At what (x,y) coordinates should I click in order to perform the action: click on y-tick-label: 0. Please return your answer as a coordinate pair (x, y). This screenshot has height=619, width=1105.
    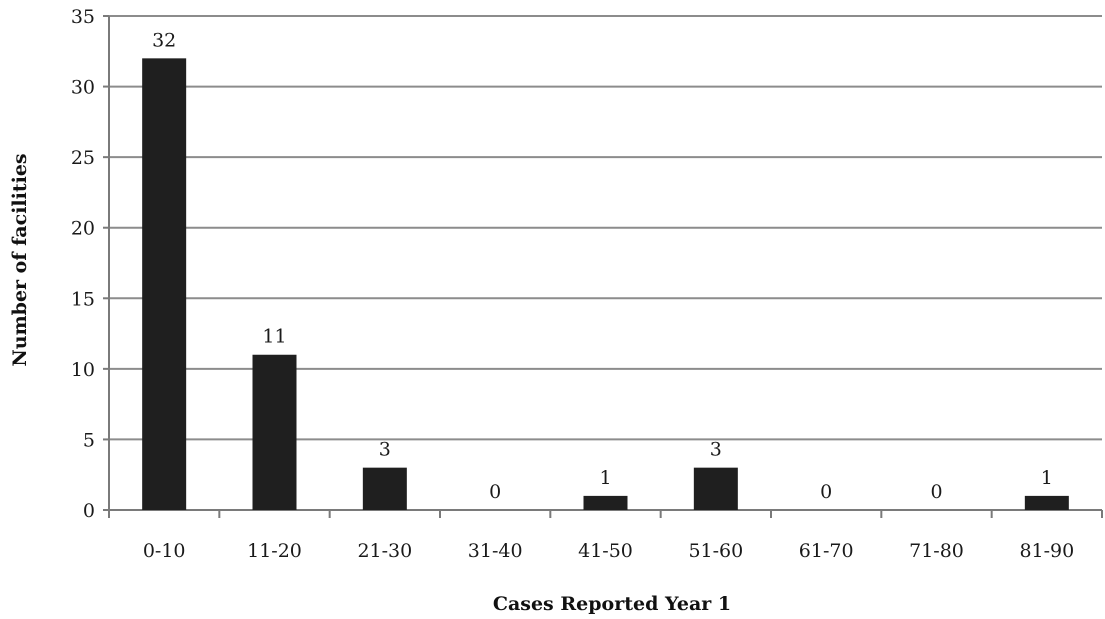
    Looking at the image, I should click on (89, 511).